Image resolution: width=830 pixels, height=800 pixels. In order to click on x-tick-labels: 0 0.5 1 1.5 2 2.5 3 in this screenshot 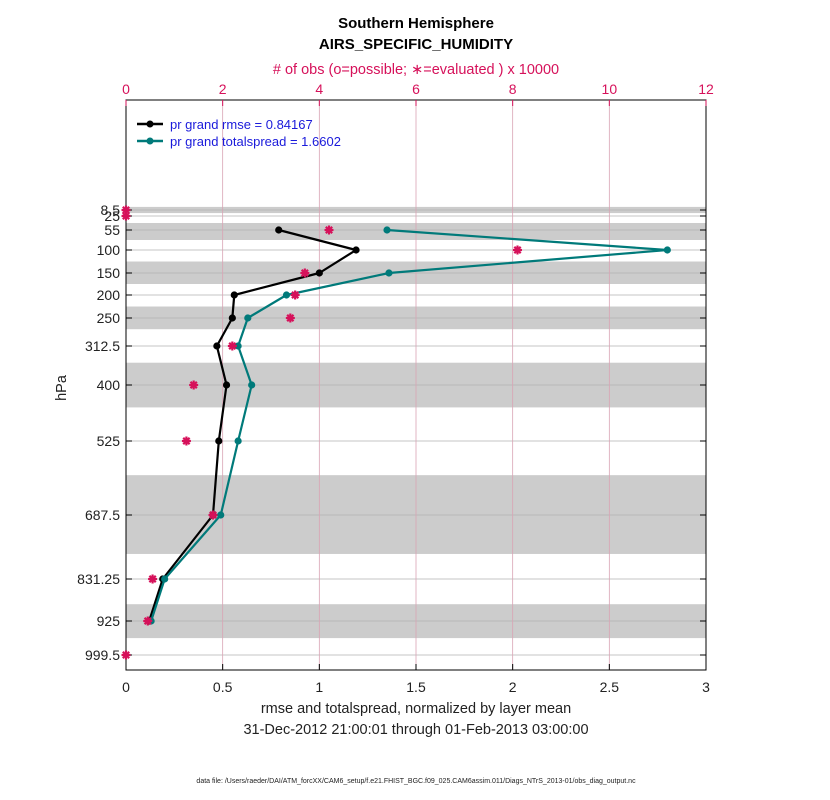, I will do `click(416, 687)`.